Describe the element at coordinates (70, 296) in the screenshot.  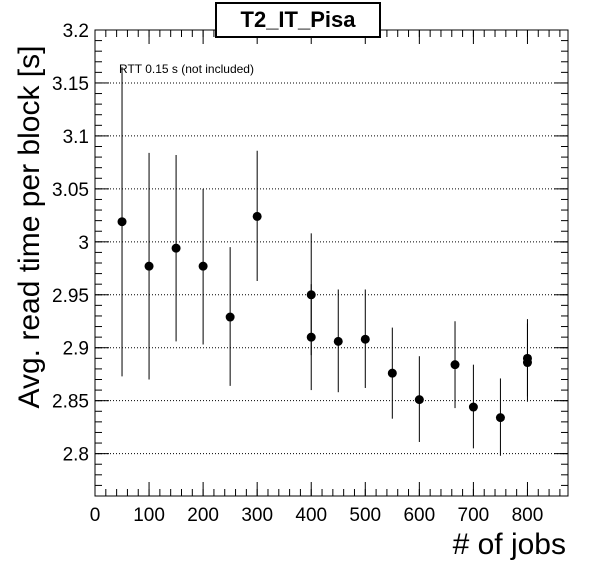
I see `y-tick-label: 2.95` at that location.